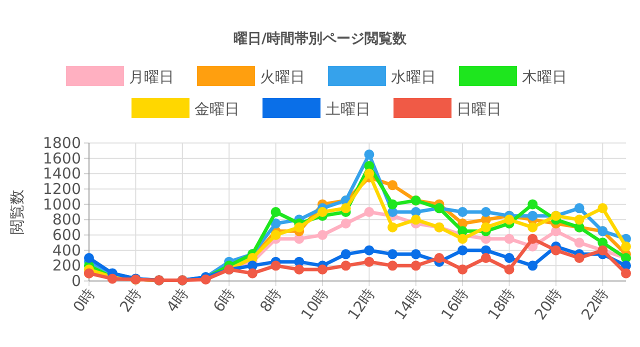 The height and width of the screenshot is (347, 640). I want to click on y-tick-label: 200, so click(66, 265).